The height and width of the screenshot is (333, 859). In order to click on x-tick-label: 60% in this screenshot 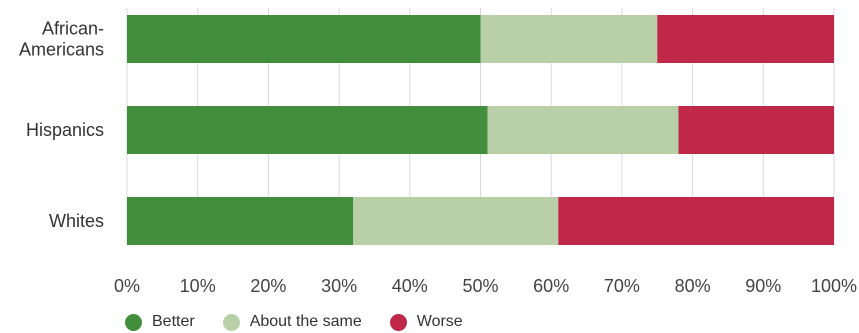, I will do `click(551, 286)`.